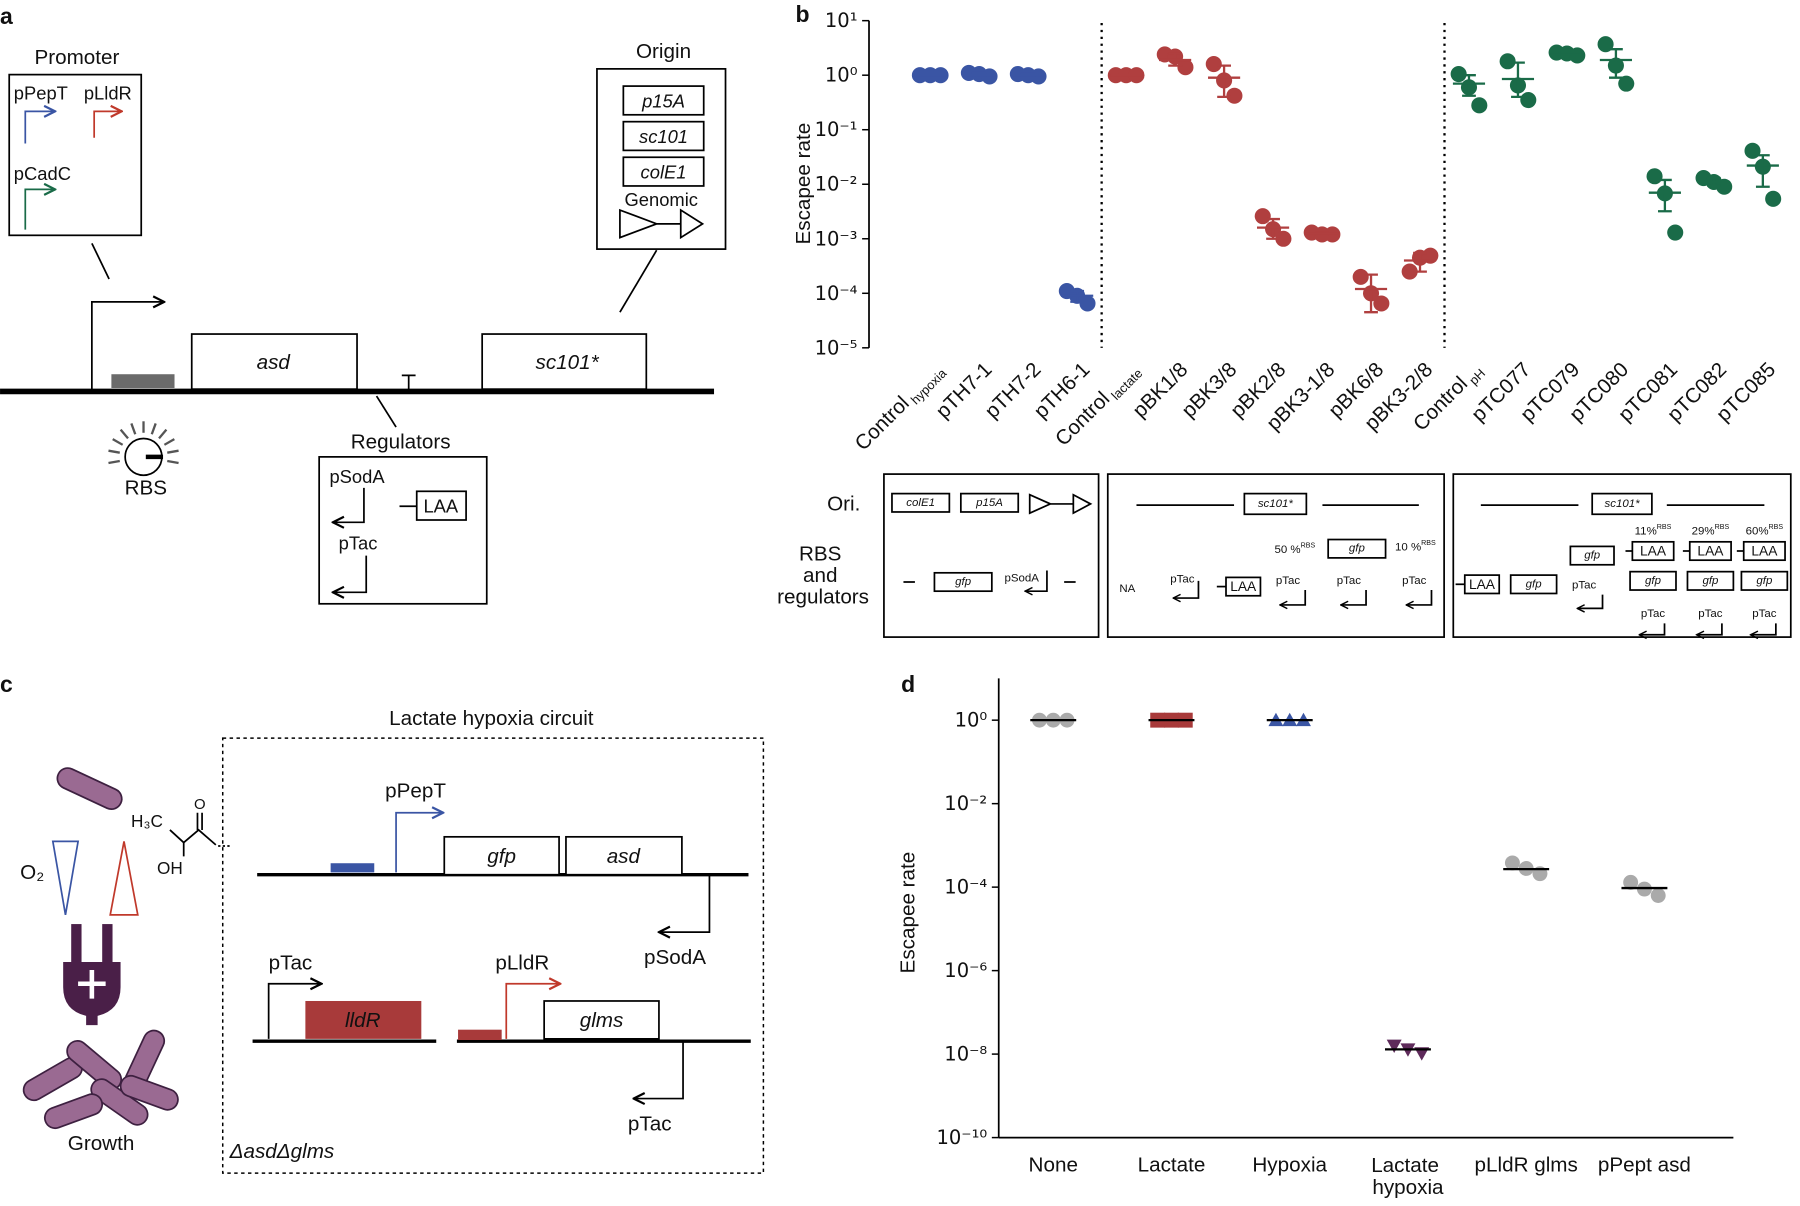 The image size is (1800, 1206). What do you see at coordinates (1289, 1165) in the screenshot?
I see `x-tick-label: Hypoxia` at bounding box center [1289, 1165].